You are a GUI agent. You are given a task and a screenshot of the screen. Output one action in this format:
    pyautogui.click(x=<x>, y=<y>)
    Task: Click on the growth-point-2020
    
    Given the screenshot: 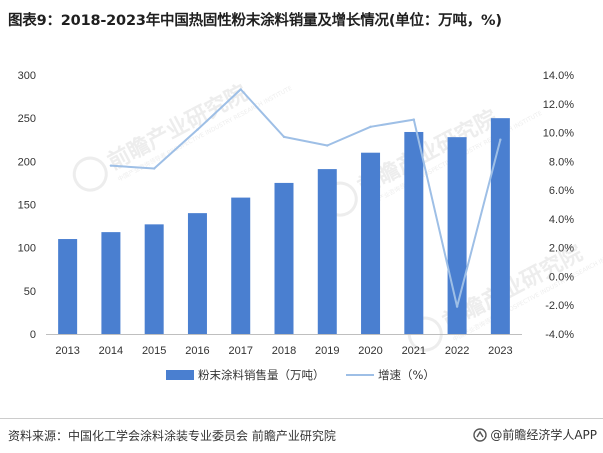 What is the action you would take?
    pyautogui.click(x=370, y=126)
    